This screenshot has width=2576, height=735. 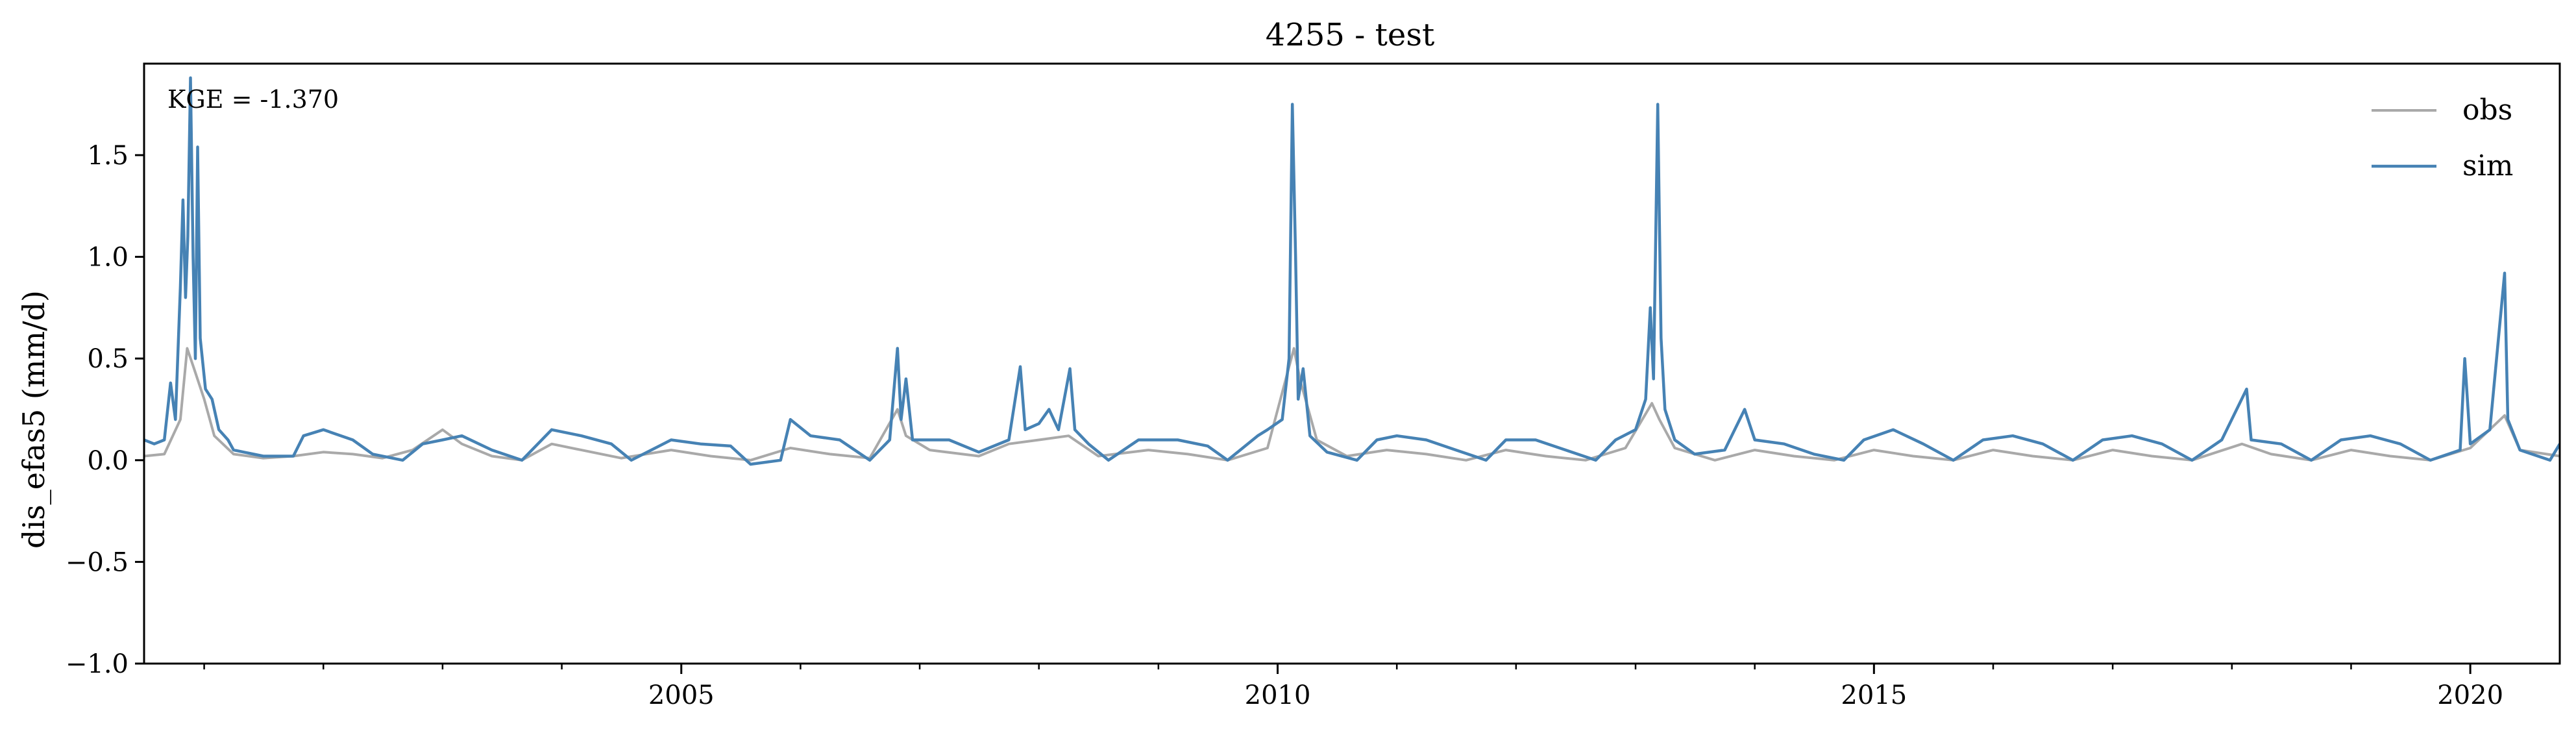 What do you see at coordinates (108, 258) in the screenshot?
I see `y-tick-label: 1.0` at bounding box center [108, 258].